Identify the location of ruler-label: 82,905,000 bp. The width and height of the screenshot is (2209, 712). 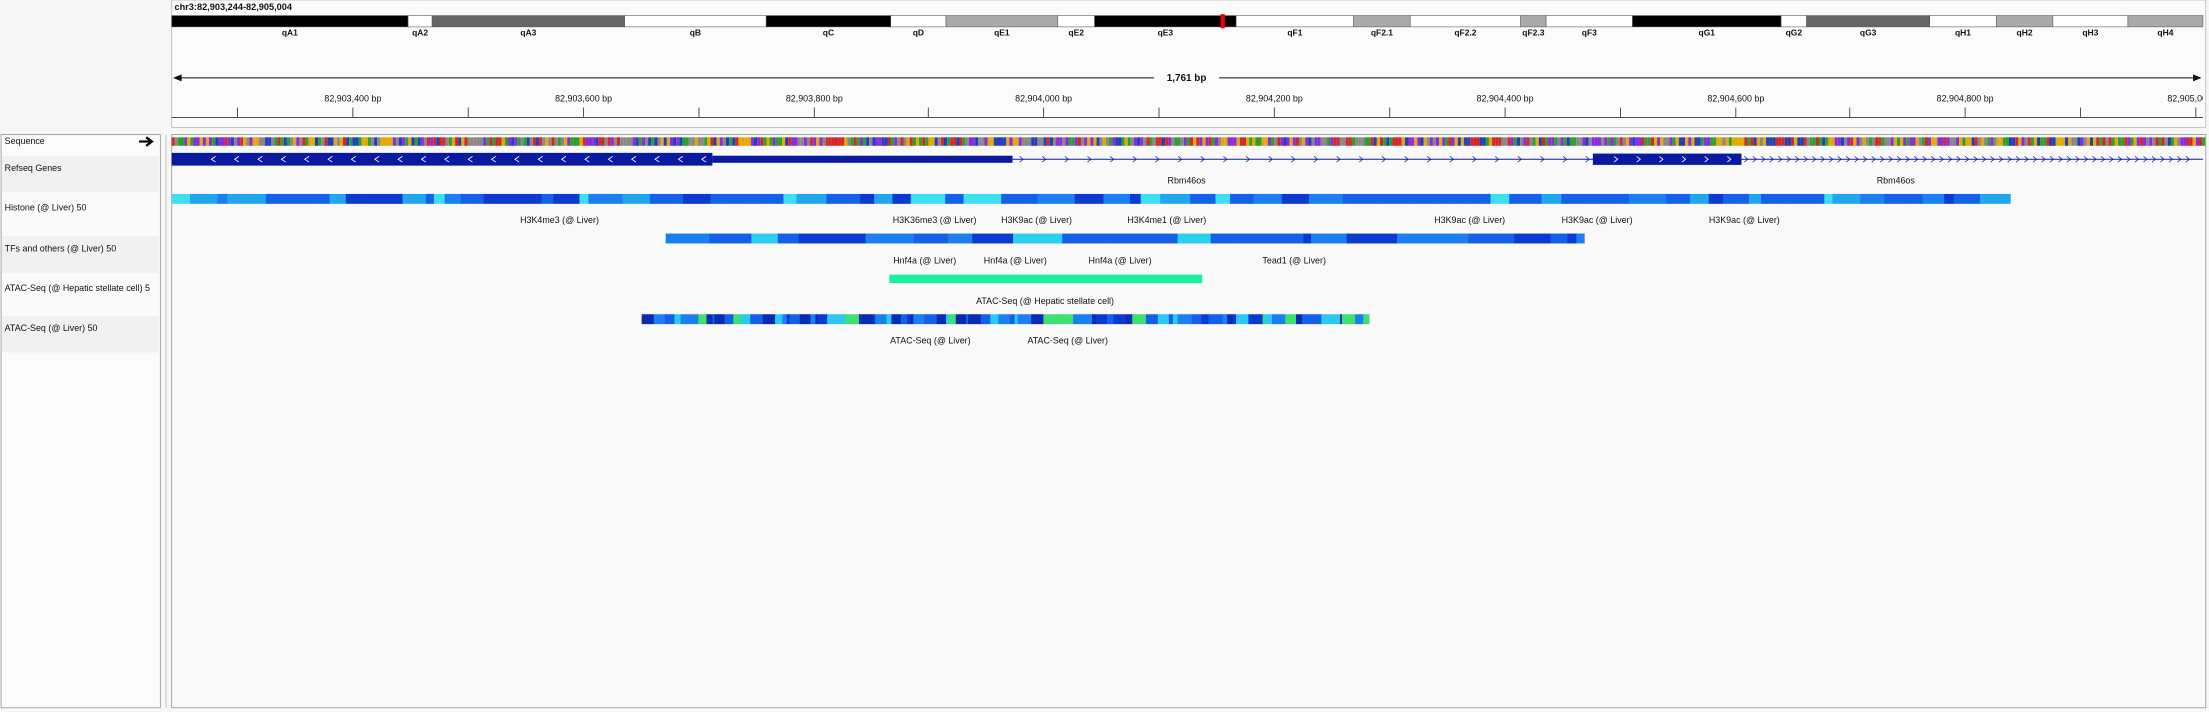
(2188, 98).